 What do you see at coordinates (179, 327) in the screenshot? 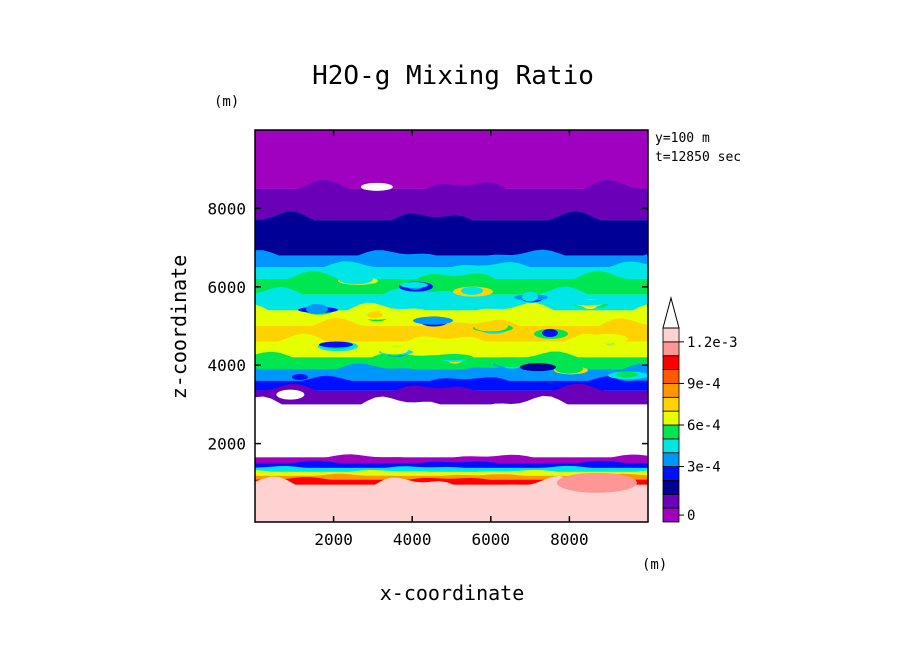
I see `y-axis-label: z-coordinate` at bounding box center [179, 327].